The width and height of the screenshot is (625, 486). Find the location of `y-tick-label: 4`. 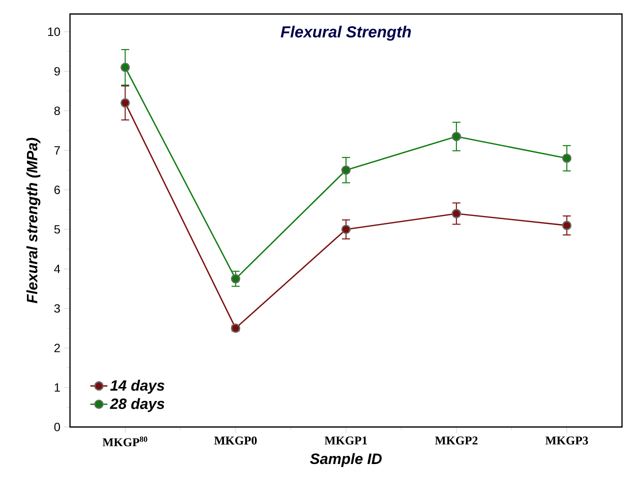

y-tick-label: 4 is located at coordinates (57, 269).